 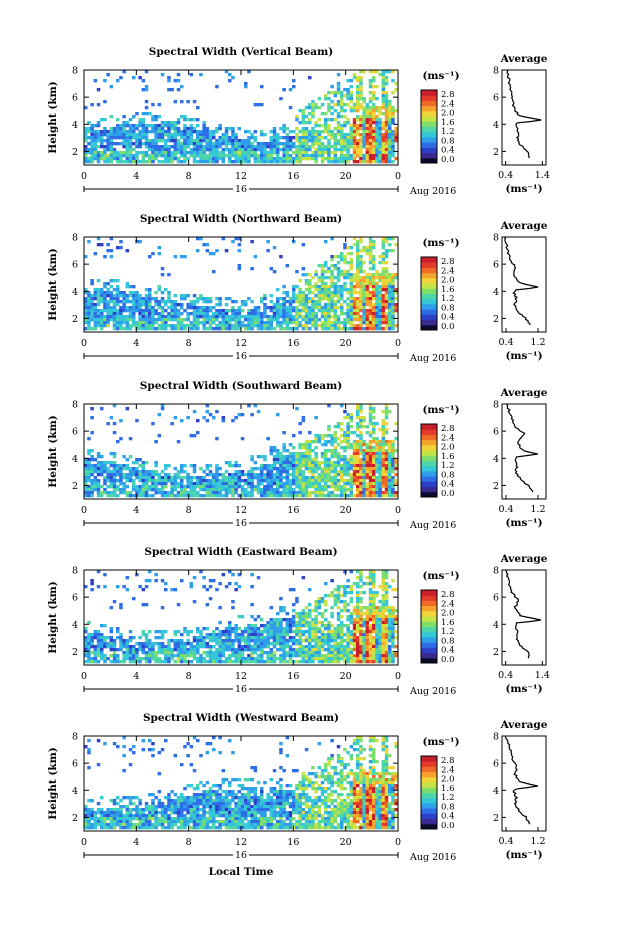 I want to click on colorbar-tick-label: 0.4, so click(x=448, y=651).